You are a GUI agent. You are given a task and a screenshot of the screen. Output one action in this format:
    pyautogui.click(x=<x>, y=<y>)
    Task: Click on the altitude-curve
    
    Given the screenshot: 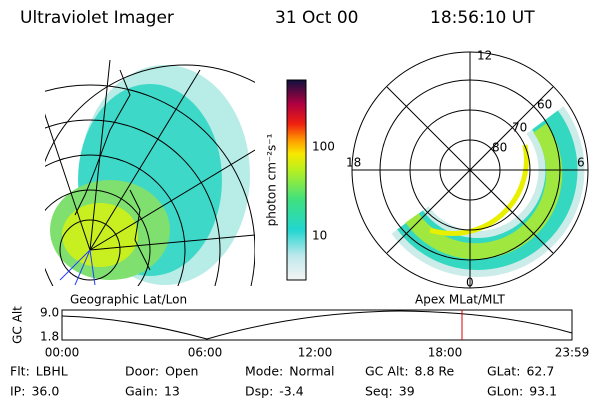 What is the action you would take?
    pyautogui.click(x=317, y=325)
    